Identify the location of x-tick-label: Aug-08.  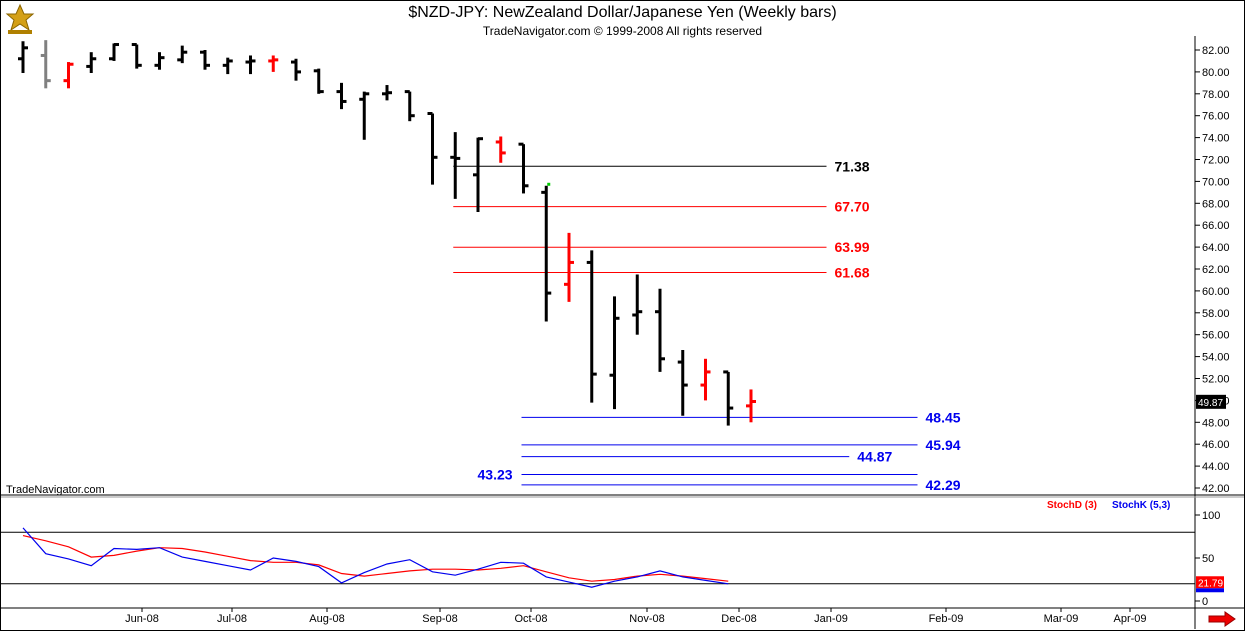
(326, 619).